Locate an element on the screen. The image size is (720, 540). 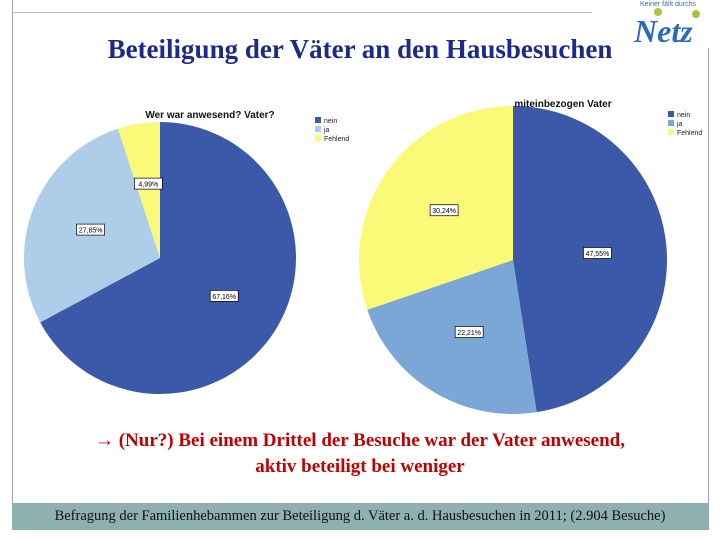
netz-logo: Keiner fällt durchs Netz is located at coordinates (666, 23).